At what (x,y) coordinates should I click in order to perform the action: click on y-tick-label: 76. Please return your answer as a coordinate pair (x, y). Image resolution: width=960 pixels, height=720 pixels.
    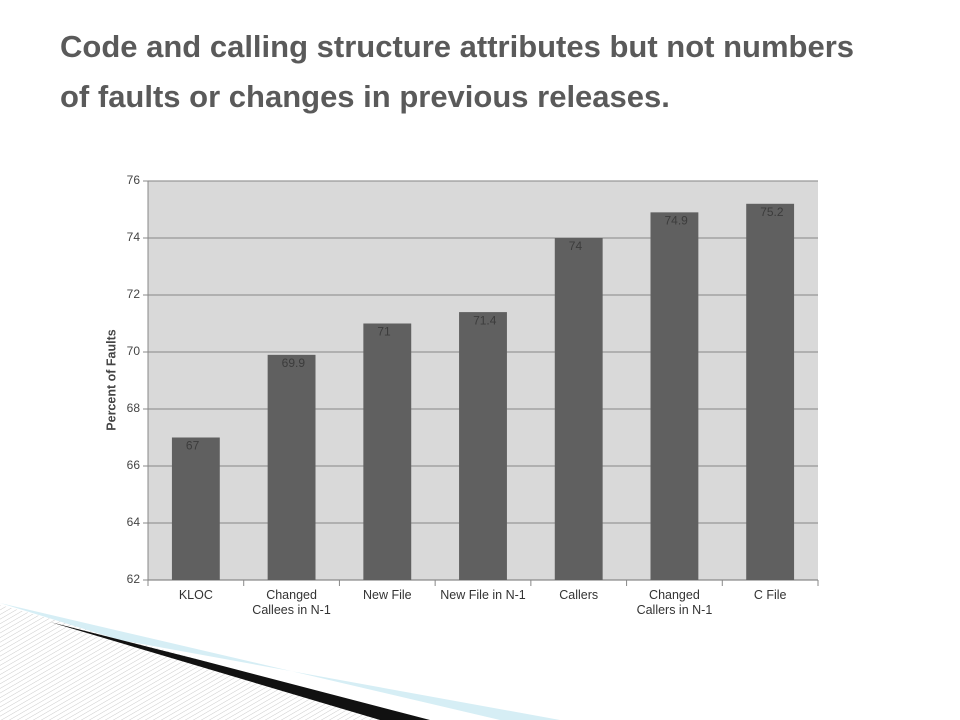
    Looking at the image, I should click on (134, 180).